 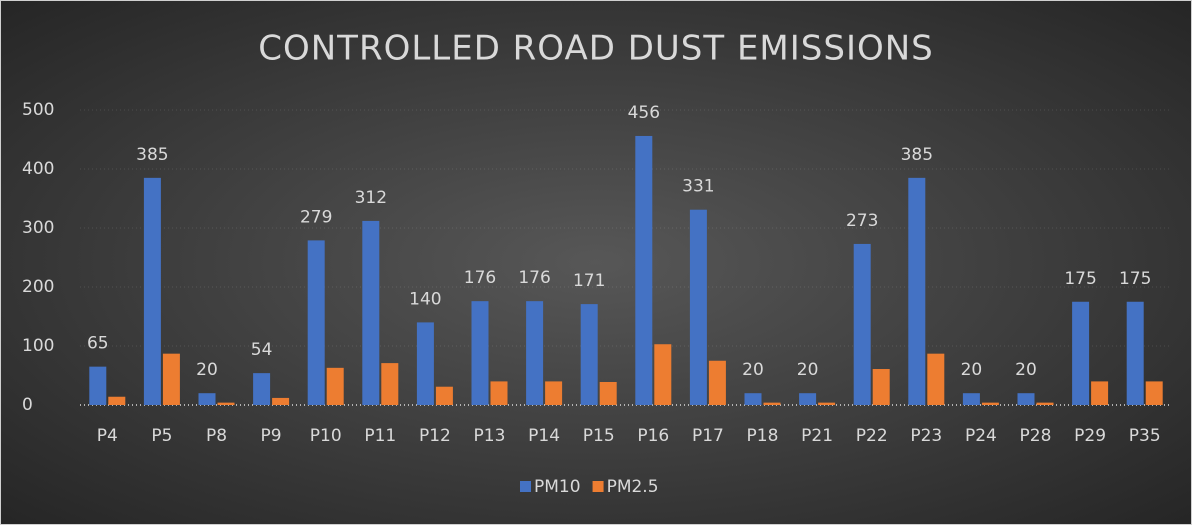 What do you see at coordinates (326, 436) in the screenshot?
I see `x-tick-label: P10` at bounding box center [326, 436].